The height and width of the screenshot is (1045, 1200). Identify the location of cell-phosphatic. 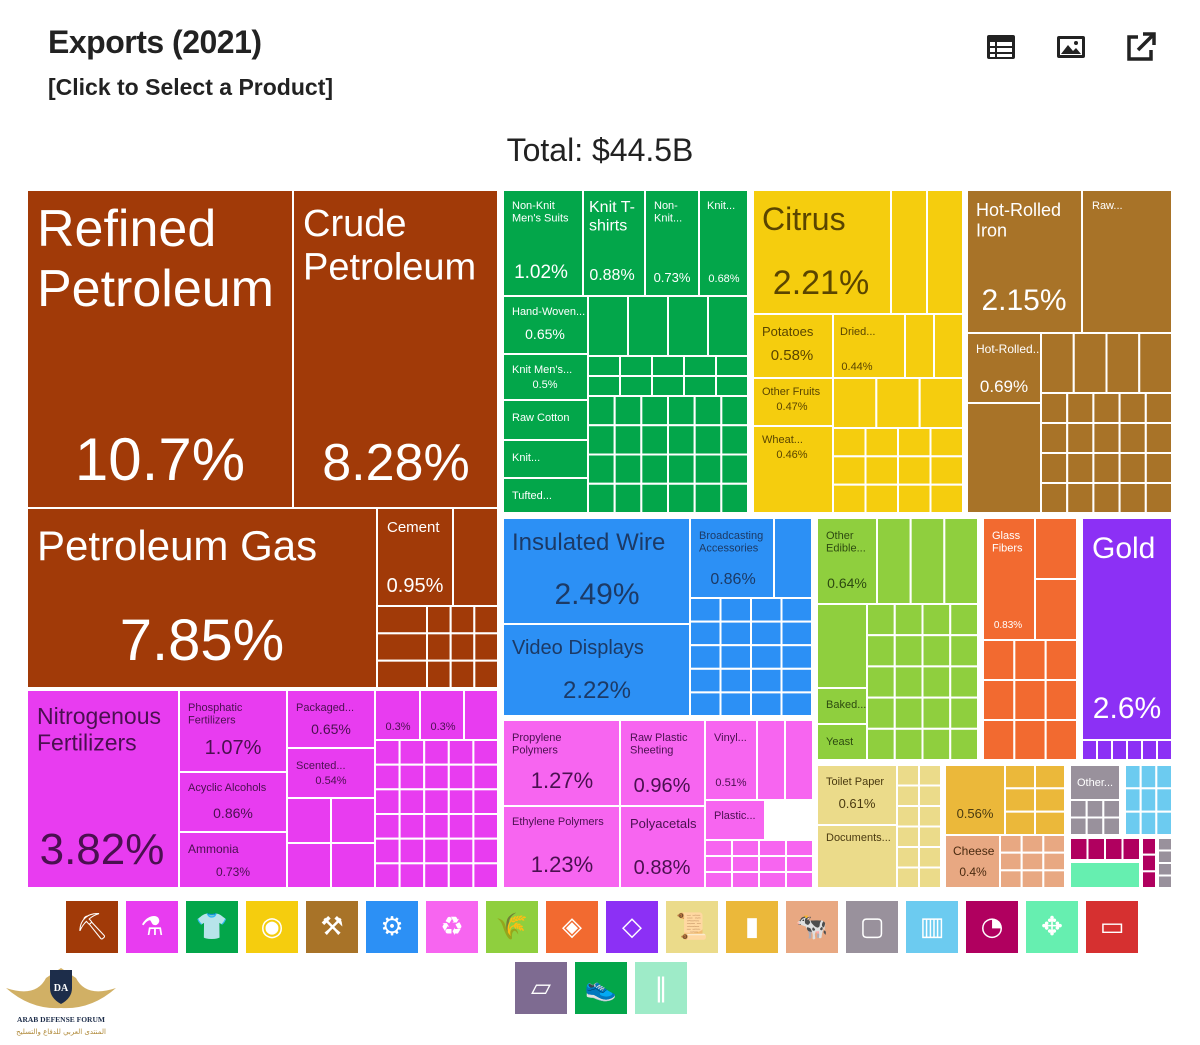
(233, 731).